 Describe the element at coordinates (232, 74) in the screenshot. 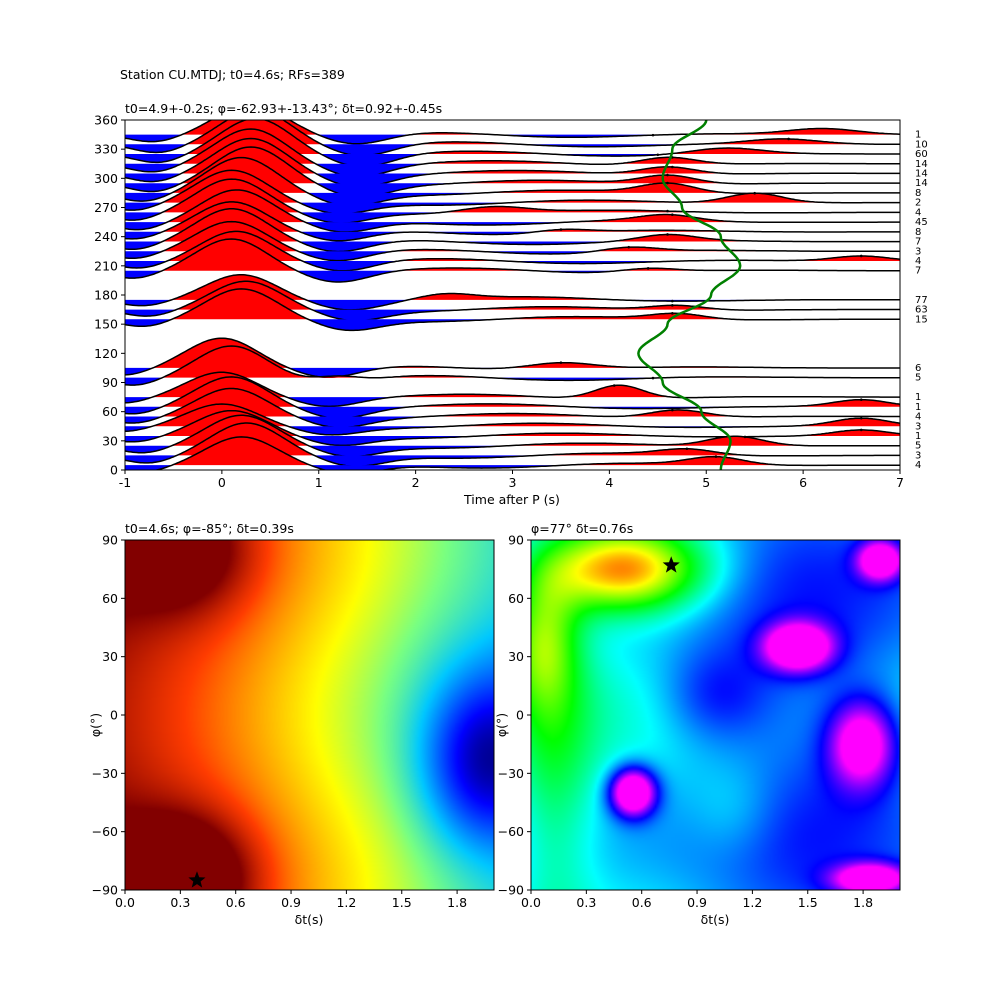

I see `figure-suptitle: Station CU.MTDJ; t0=4.6s; RFs=389` at that location.